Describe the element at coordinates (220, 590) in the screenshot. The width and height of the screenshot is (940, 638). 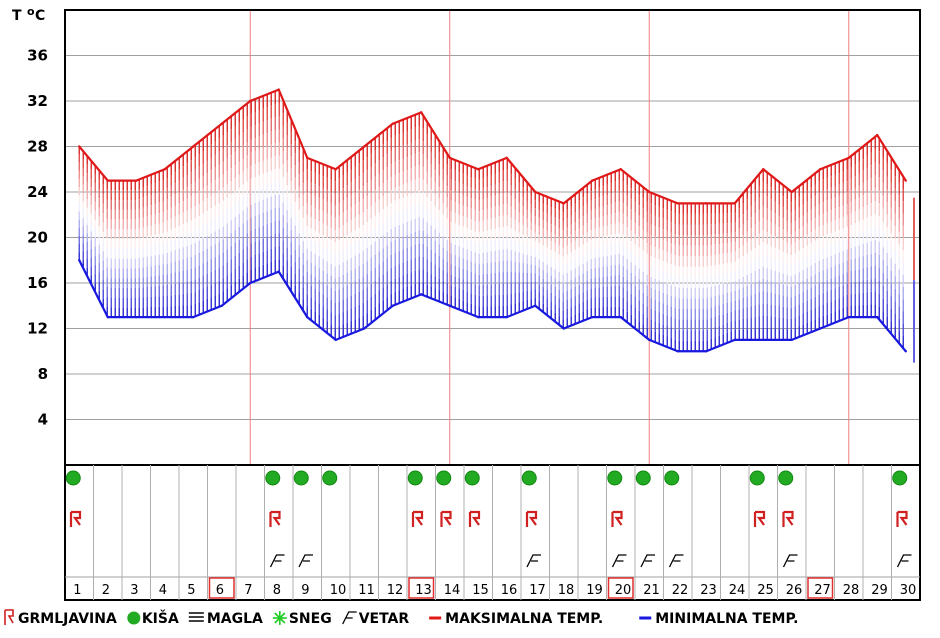
I see `day-label: 6` at that location.